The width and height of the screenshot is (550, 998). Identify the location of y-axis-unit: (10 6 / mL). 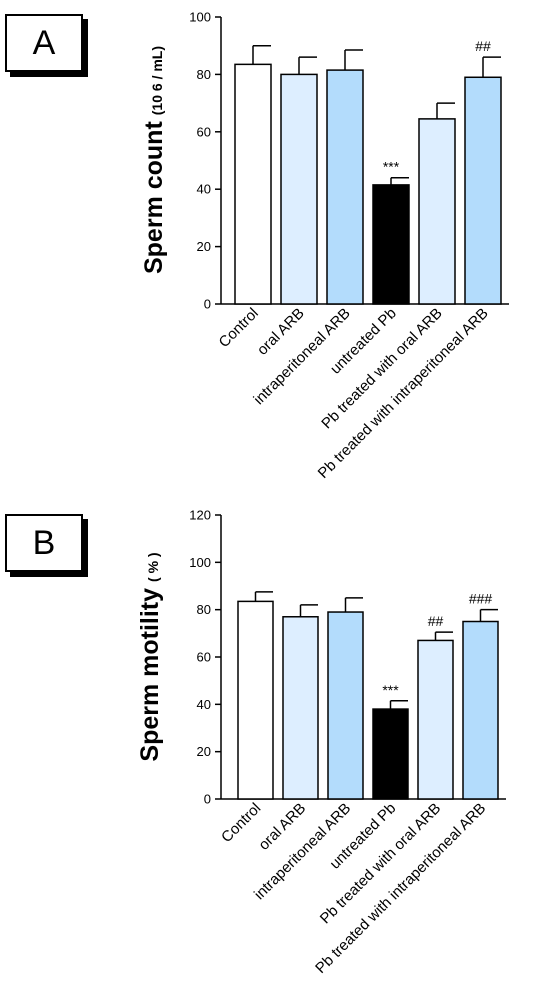
(157, 80).